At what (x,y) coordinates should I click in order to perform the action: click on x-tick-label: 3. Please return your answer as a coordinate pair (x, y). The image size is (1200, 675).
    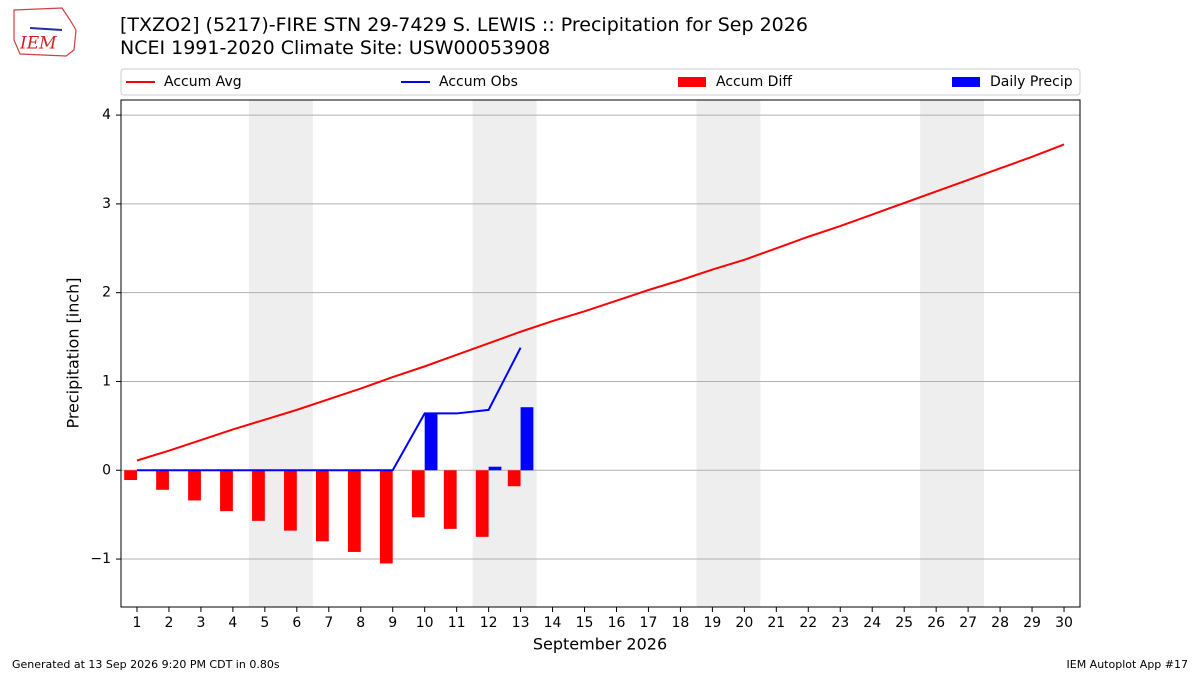
    Looking at the image, I should click on (200, 623).